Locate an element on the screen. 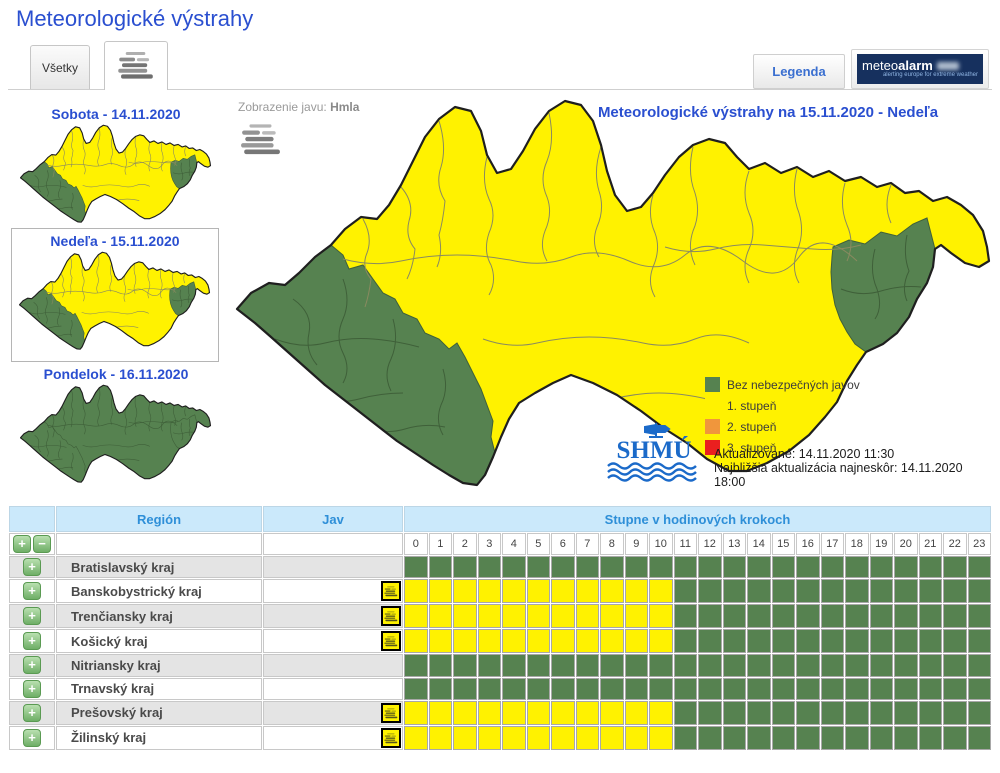  legend-button: Legenda is located at coordinates (799, 71).